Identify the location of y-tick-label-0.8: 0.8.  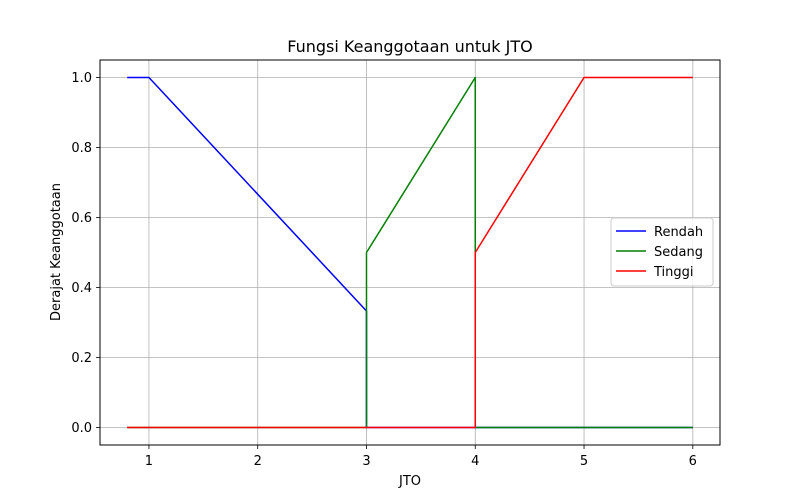
(81, 148).